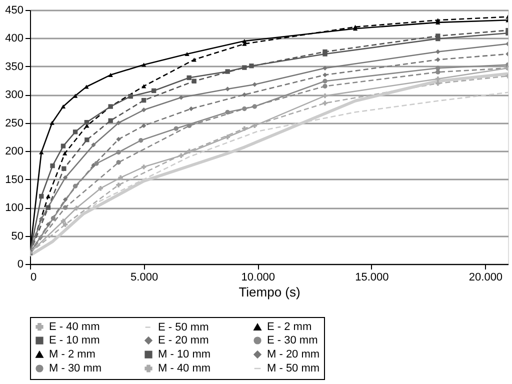  I want to click on legend-label: E - 10 mm, so click(74, 340).